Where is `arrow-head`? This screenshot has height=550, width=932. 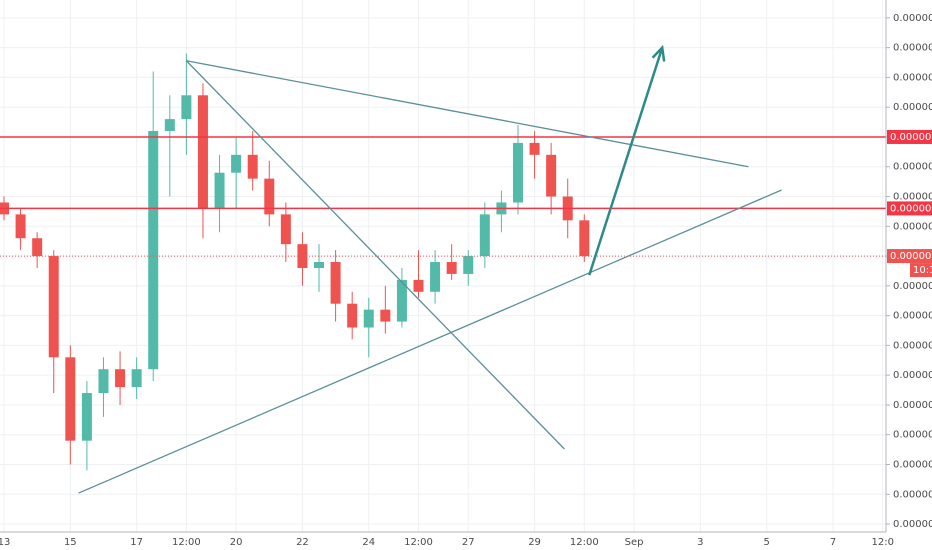 arrow-head is located at coordinates (658, 53).